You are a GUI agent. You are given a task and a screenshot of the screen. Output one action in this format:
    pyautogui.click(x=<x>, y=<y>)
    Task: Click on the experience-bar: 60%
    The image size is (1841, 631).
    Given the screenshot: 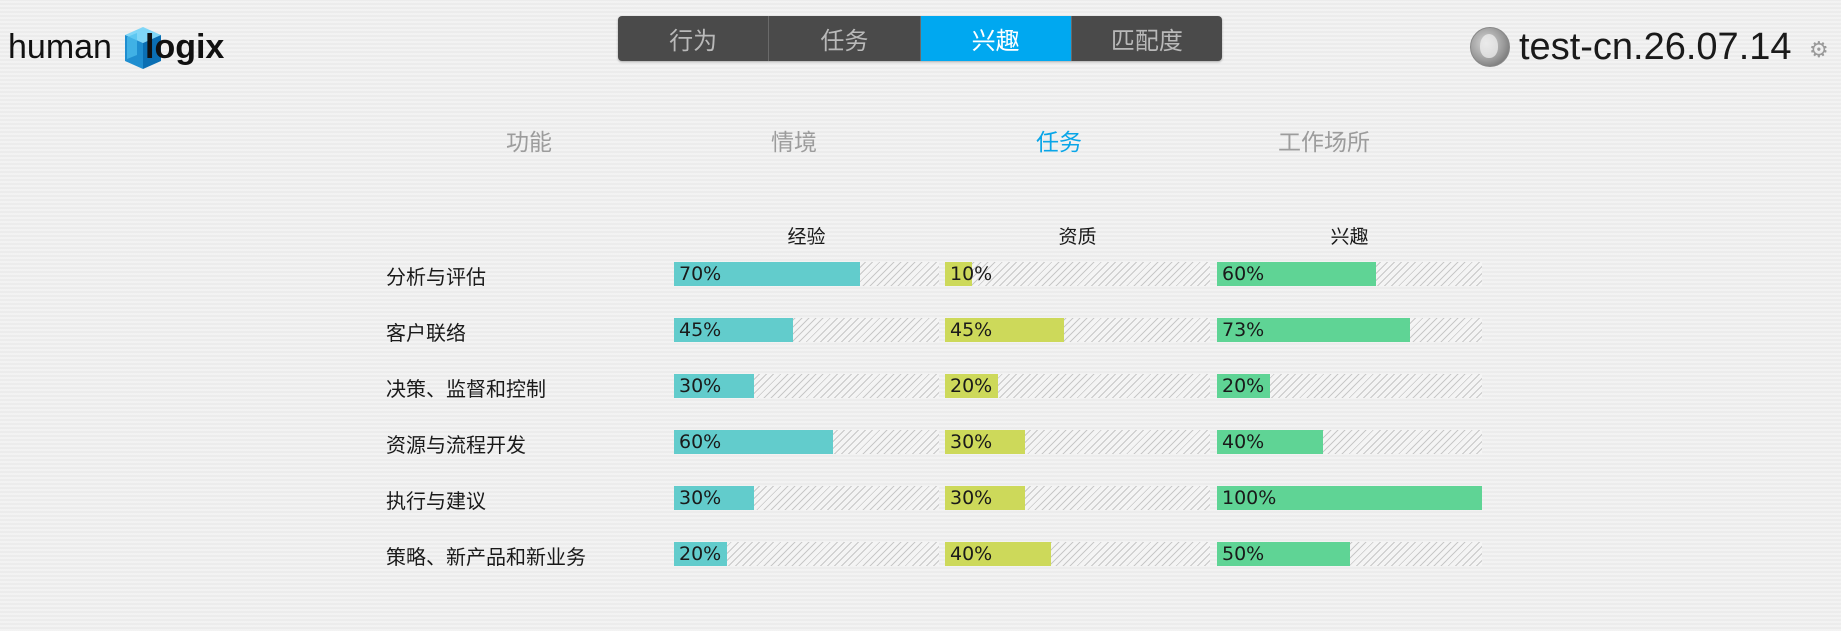 What is the action you would take?
    pyautogui.click(x=806, y=442)
    